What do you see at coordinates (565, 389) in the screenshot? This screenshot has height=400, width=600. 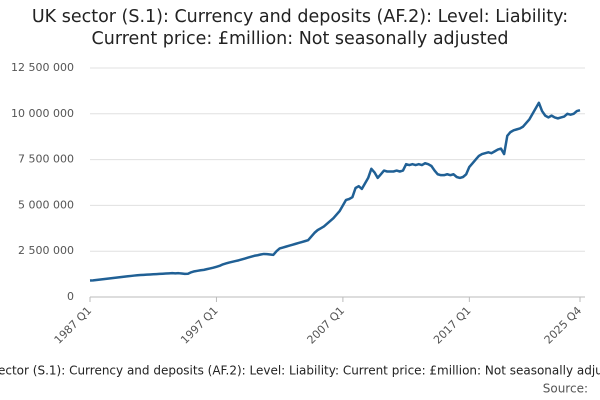 I see `source: Source:` at bounding box center [565, 389].